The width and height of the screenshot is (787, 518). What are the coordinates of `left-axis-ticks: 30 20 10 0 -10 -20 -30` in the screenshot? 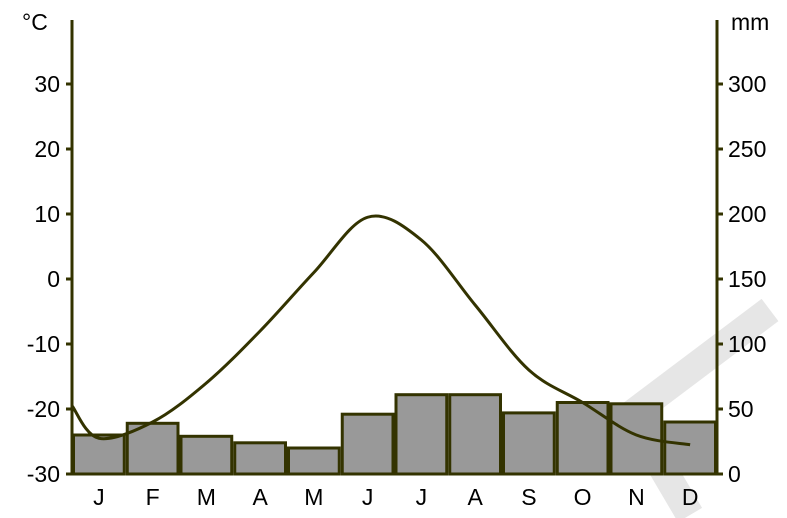 It's located at (49, 279).